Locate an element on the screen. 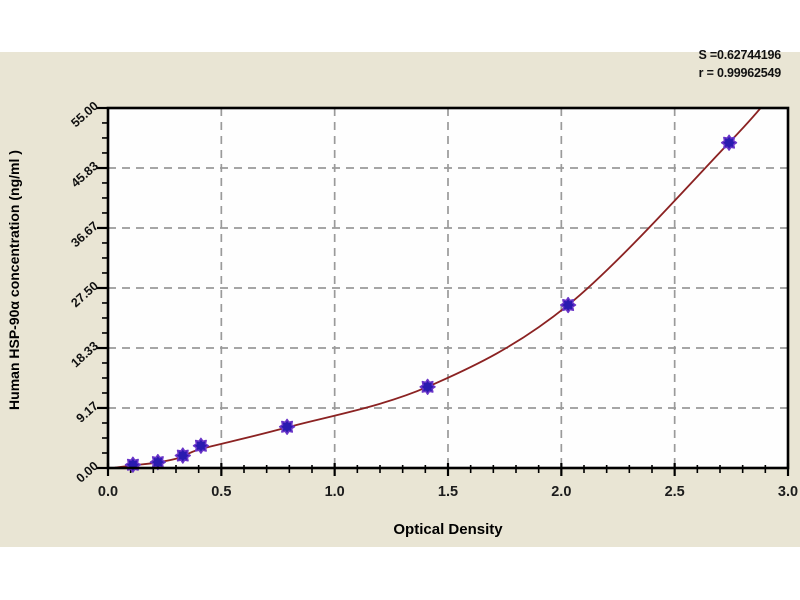  correlation-stat-value: 0.99962549 is located at coordinates (748, 73).